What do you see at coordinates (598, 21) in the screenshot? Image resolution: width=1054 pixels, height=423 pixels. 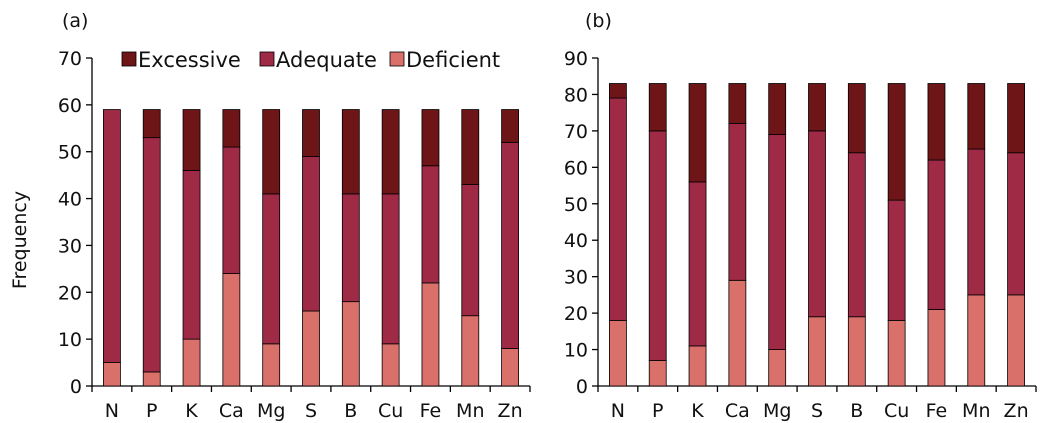 I see `panel-label: (b)` at bounding box center [598, 21].